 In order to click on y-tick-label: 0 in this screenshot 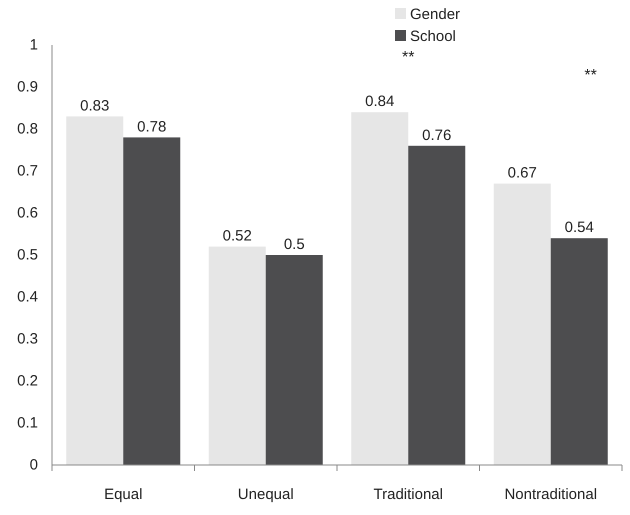, I will do `click(34, 465)`.